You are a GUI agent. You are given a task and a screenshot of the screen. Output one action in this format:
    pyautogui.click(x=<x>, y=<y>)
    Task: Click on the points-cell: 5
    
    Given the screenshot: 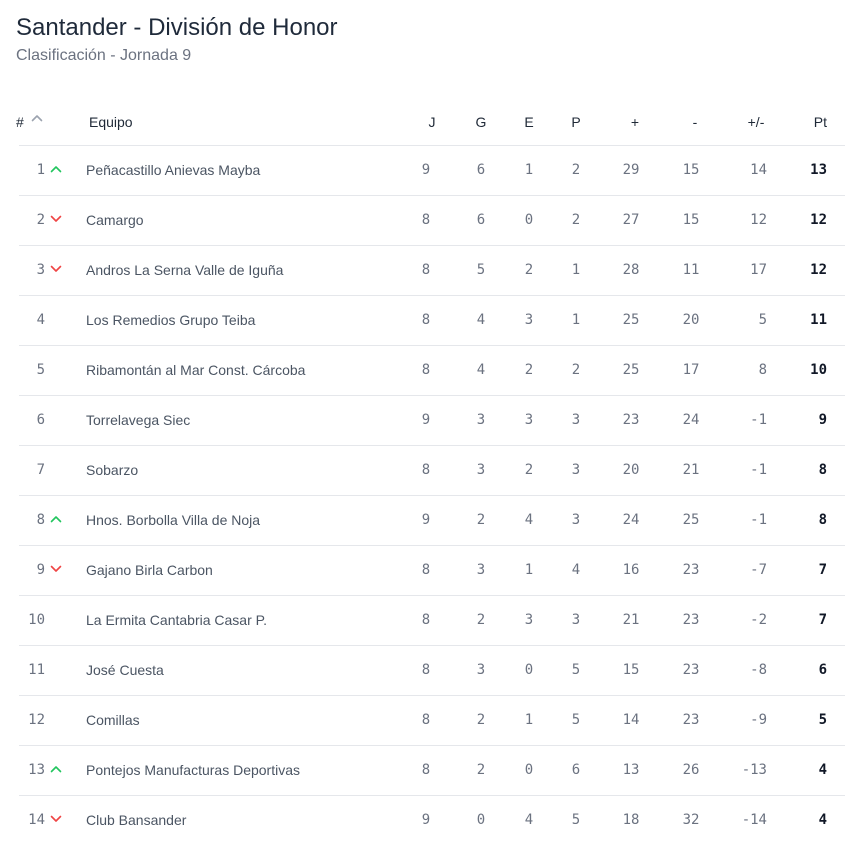 What is the action you would take?
    pyautogui.click(x=822, y=720)
    